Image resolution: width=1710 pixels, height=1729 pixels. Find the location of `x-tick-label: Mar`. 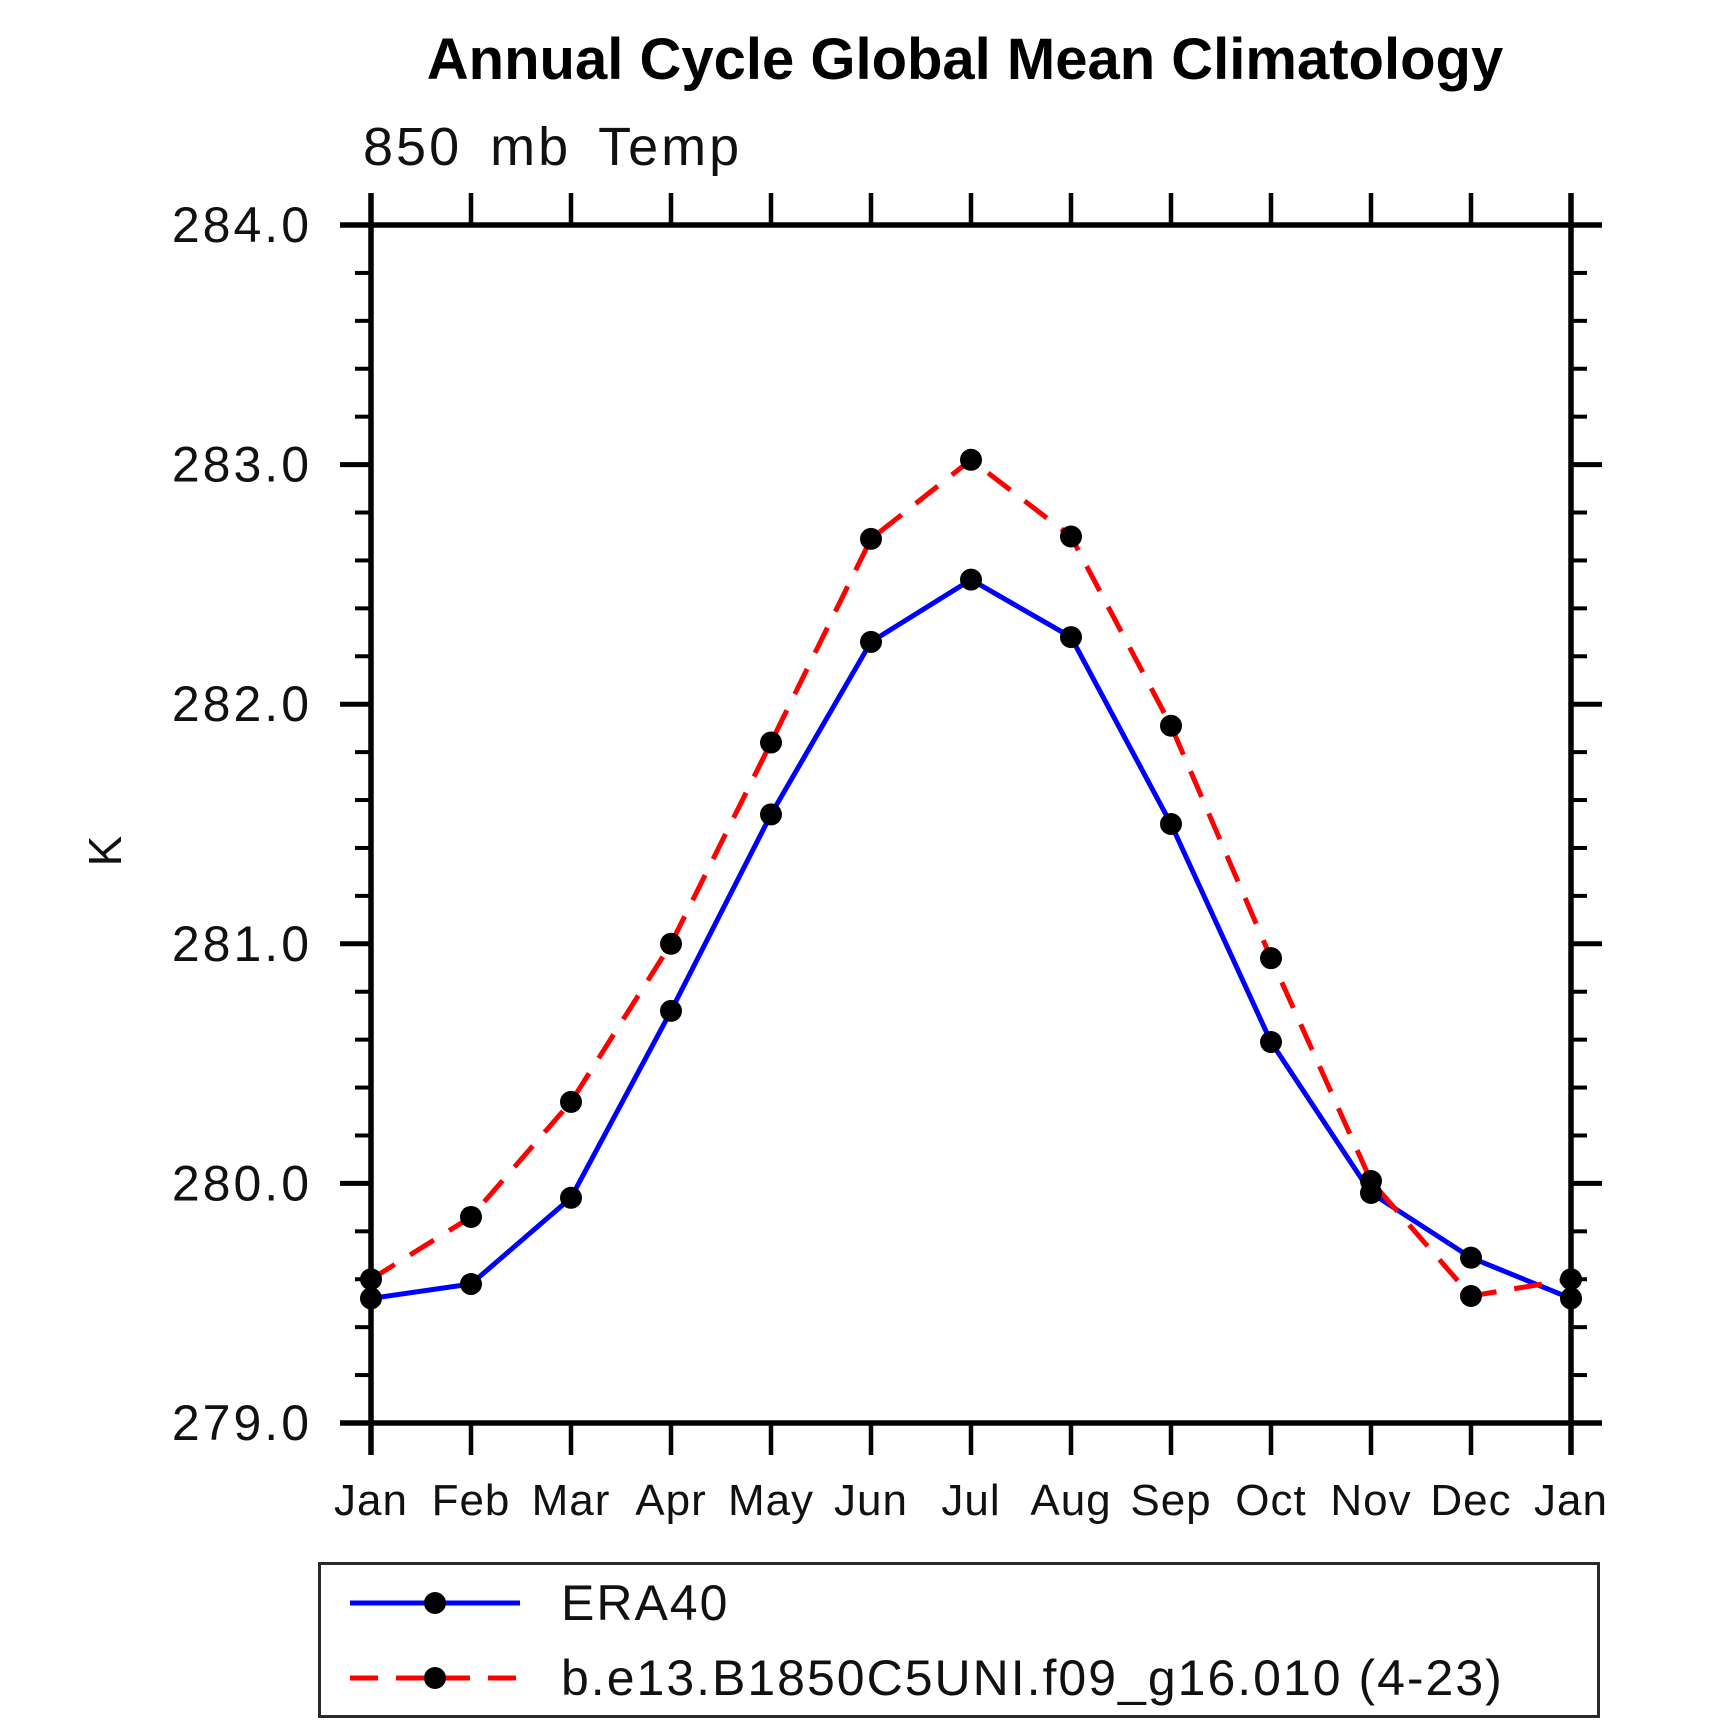

x-tick-label: Mar is located at coordinates (571, 1500).